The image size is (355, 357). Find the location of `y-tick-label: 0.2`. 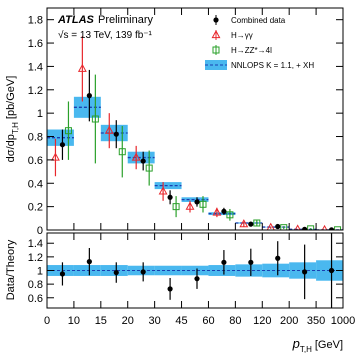

y-tick-label: 0.2 is located at coordinates (35, 208).